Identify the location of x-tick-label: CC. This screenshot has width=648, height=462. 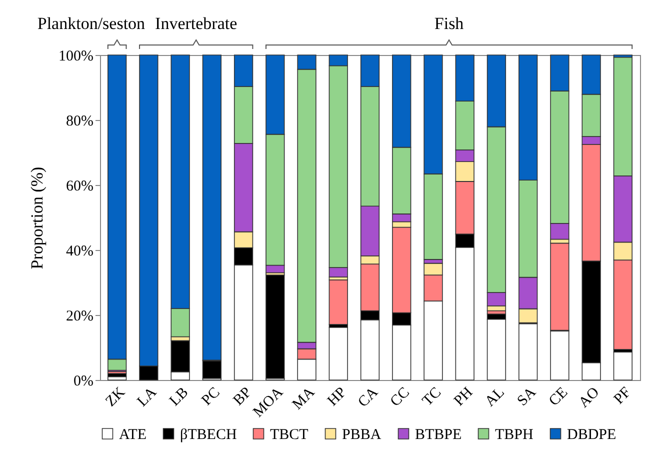
(400, 397).